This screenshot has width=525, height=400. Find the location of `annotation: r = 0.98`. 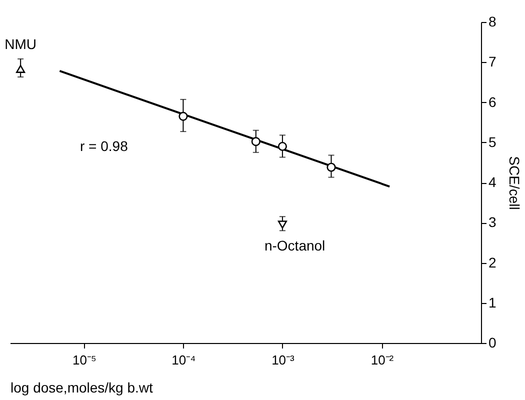

annotation: r = 0.98 is located at coordinates (104, 146).